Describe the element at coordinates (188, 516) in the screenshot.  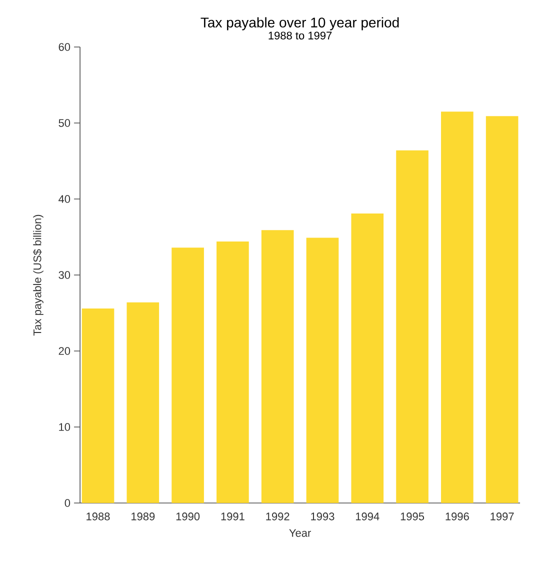
I see `x-tick-label: 1990` at that location.